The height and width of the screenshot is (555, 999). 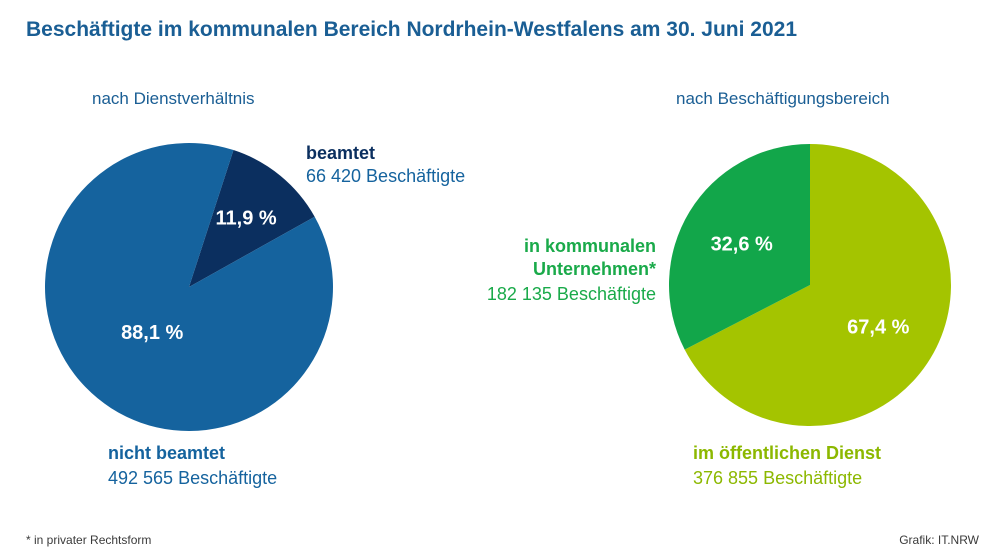 I want to click on label-kommunale-unternehmen-line2: Unternehmen*, so click(x=594, y=269).